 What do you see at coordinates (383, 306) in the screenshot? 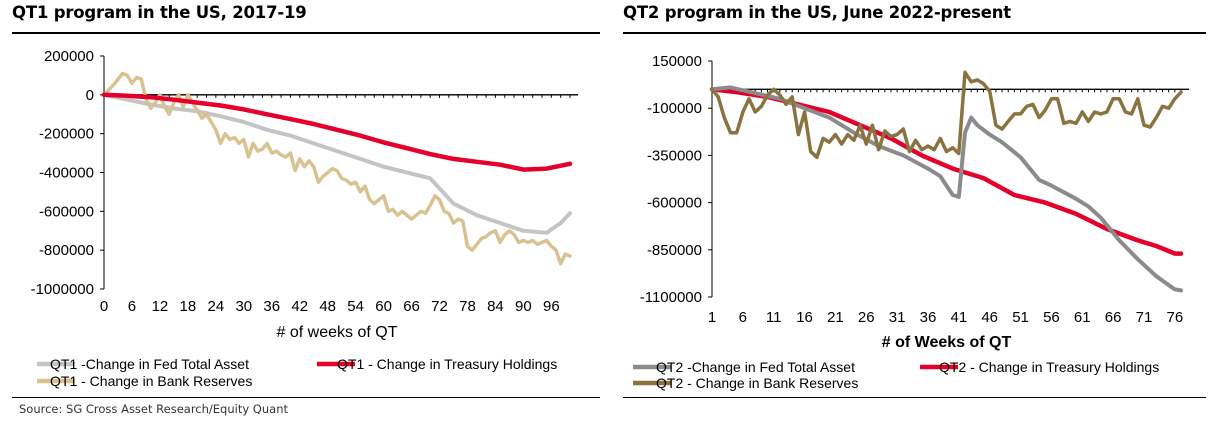
I see `x-tick-label: 60` at bounding box center [383, 306].